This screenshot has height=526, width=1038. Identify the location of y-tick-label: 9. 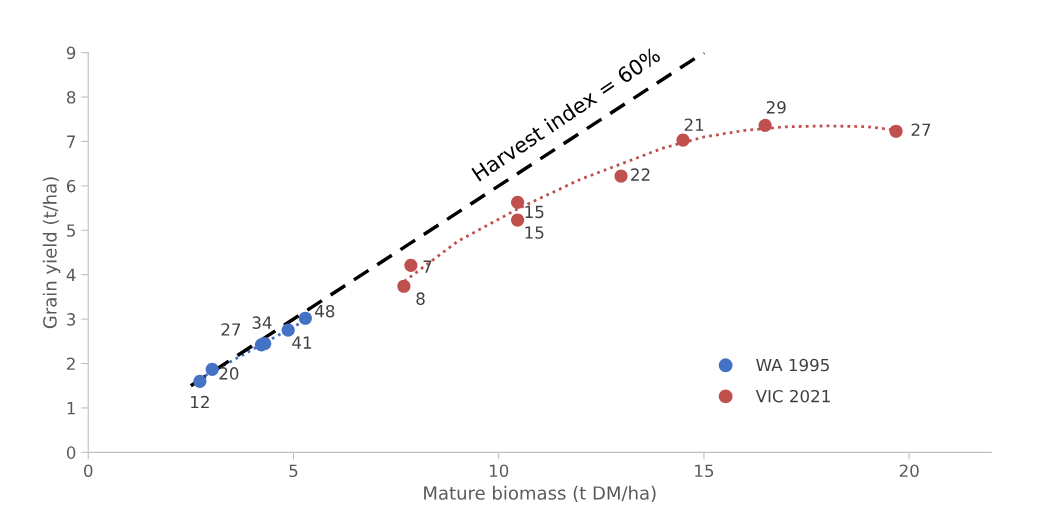
(71, 53).